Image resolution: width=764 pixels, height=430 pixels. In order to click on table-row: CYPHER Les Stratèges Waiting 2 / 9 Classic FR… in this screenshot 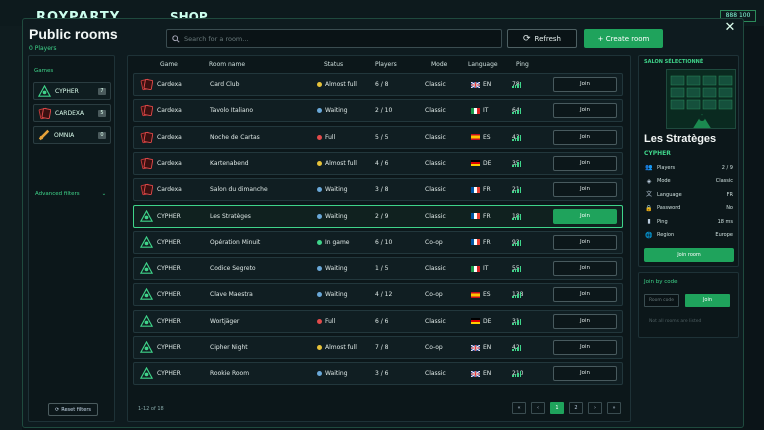, I will do `click(378, 216)`.